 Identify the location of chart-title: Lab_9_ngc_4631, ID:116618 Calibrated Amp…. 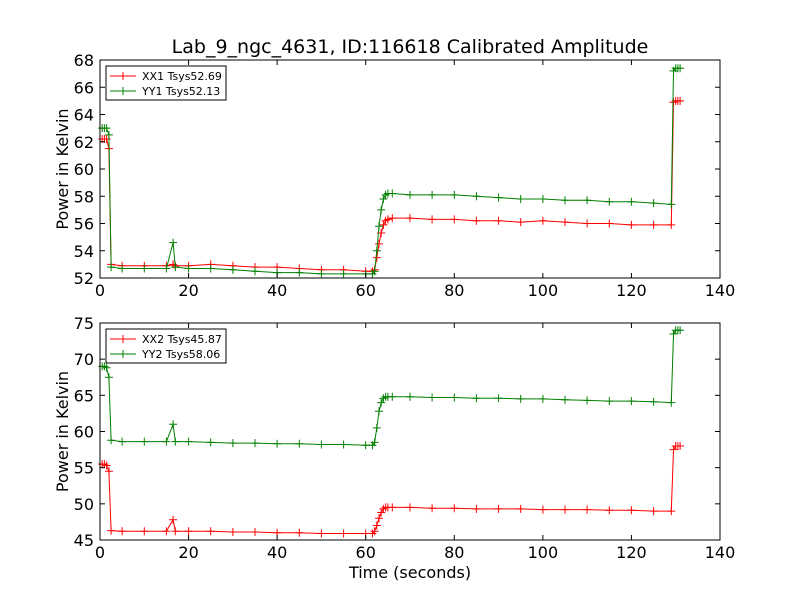
(410, 47).